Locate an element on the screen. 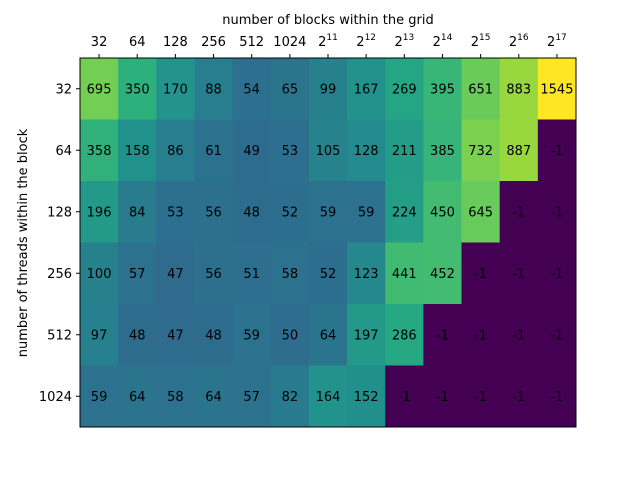 The width and height of the screenshot is (640, 480). cell-value-label: 197 is located at coordinates (366, 335).